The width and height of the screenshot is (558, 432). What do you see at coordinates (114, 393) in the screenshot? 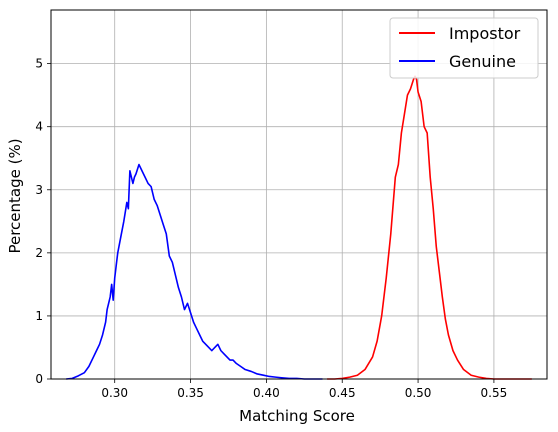
I see `x-tick-label: 0.30` at bounding box center [114, 393].